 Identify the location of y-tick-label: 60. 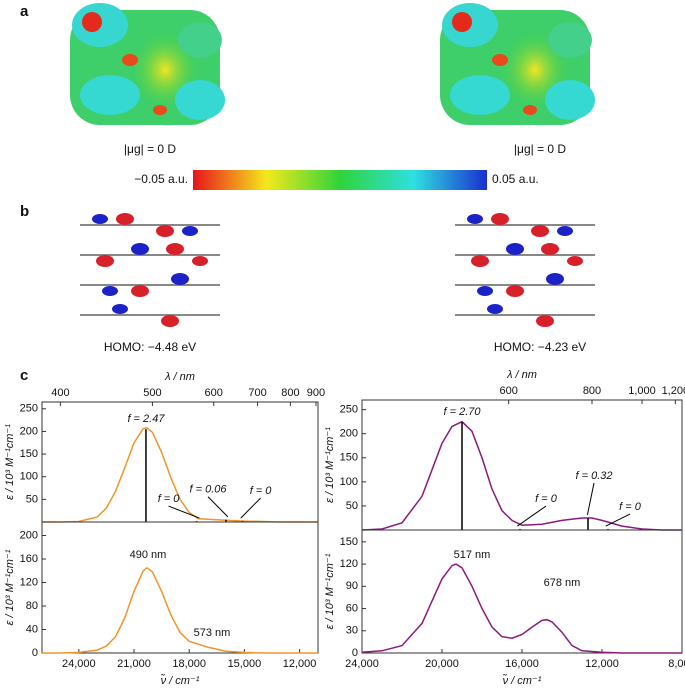
(352, 608).